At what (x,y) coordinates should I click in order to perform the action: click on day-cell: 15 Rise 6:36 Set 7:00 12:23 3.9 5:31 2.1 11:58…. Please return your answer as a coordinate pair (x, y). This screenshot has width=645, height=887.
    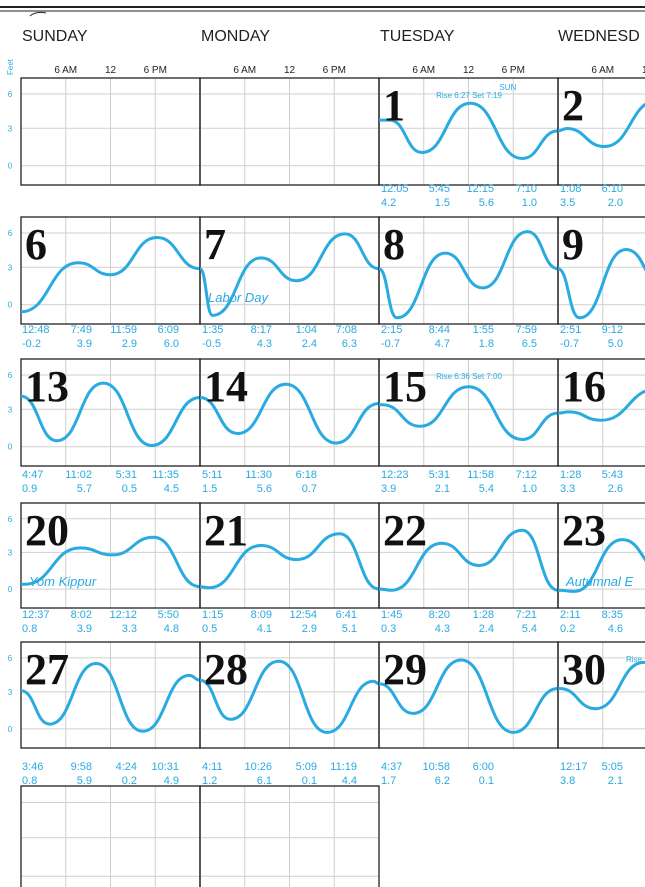
    Looking at the image, I should click on (468, 426).